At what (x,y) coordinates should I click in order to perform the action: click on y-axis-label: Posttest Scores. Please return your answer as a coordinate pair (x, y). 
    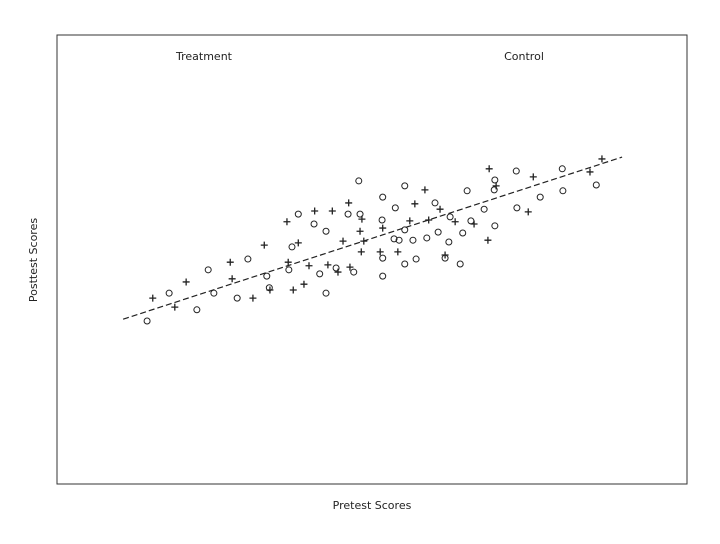
    Looking at the image, I should click on (33, 260).